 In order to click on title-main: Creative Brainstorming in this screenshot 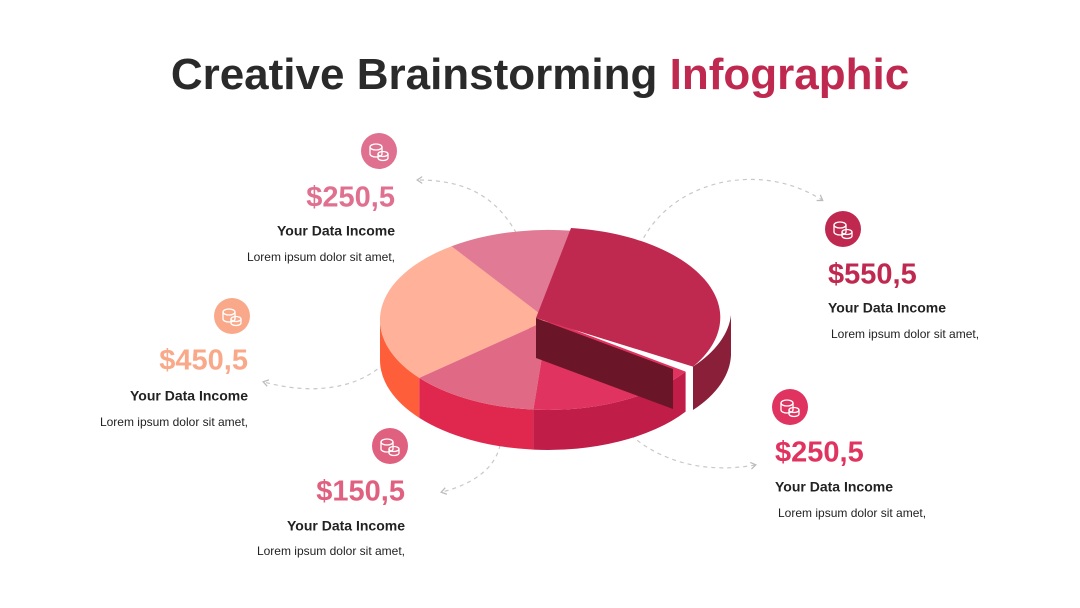, I will do `click(414, 74)`.